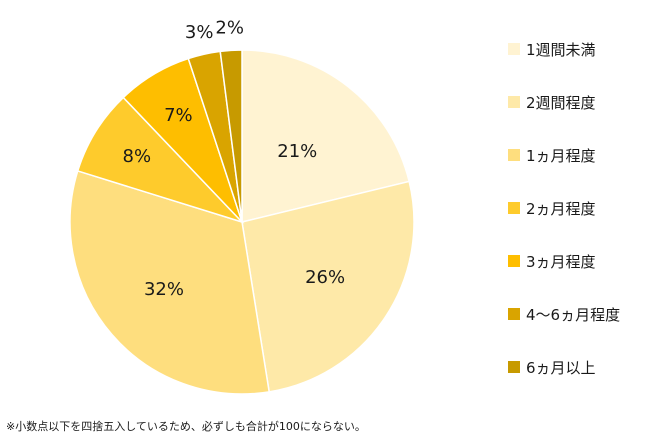 The height and width of the screenshot is (443, 667). Describe the element at coordinates (229, 28) in the screenshot. I see `pie-slice-label-7: 2%` at that location.